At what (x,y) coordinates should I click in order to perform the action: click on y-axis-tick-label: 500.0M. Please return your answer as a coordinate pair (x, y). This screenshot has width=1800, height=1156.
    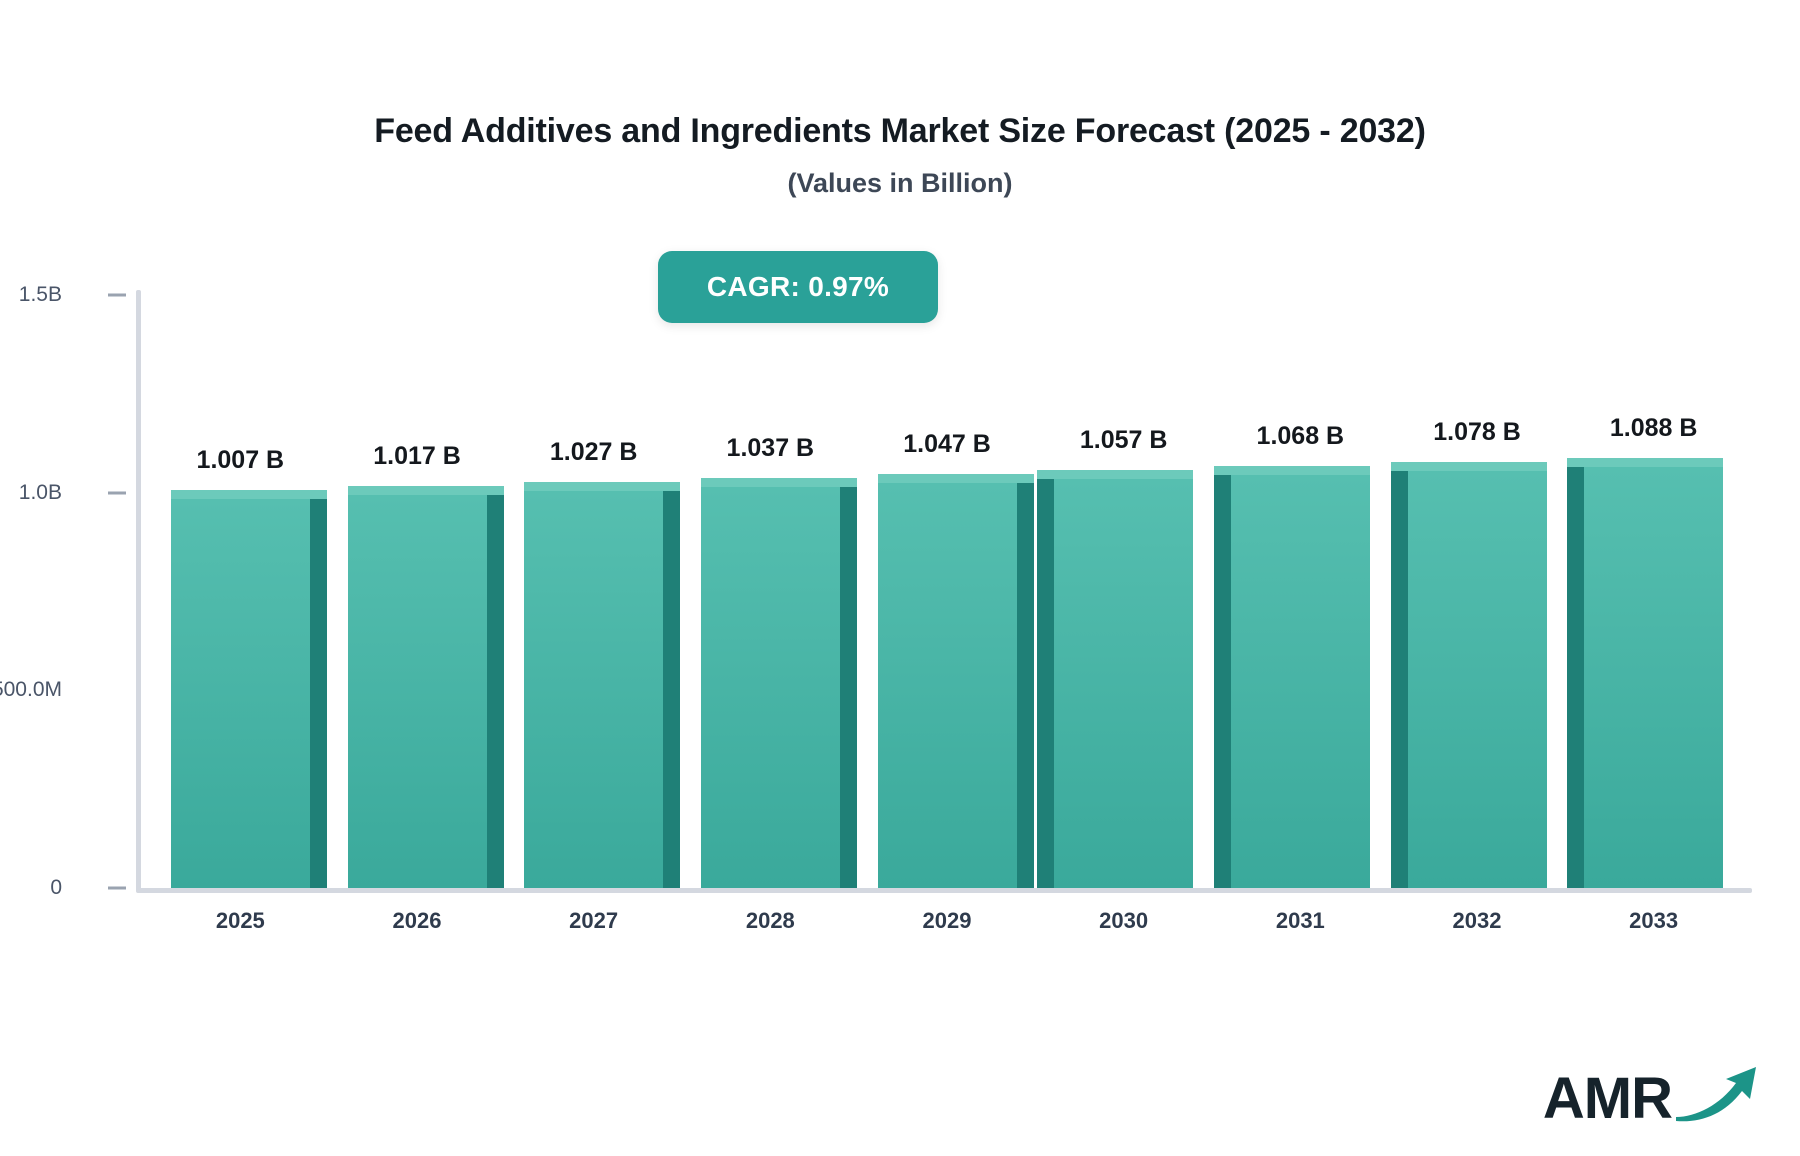
    Looking at the image, I should click on (31, 690).